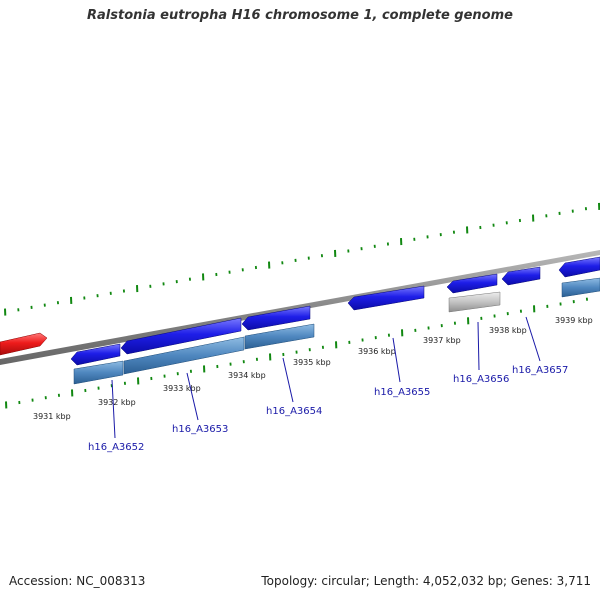 The image size is (600, 600). What do you see at coordinates (481, 379) in the screenshot?
I see `gene-label-h16_A3656: h16_A3656` at bounding box center [481, 379].